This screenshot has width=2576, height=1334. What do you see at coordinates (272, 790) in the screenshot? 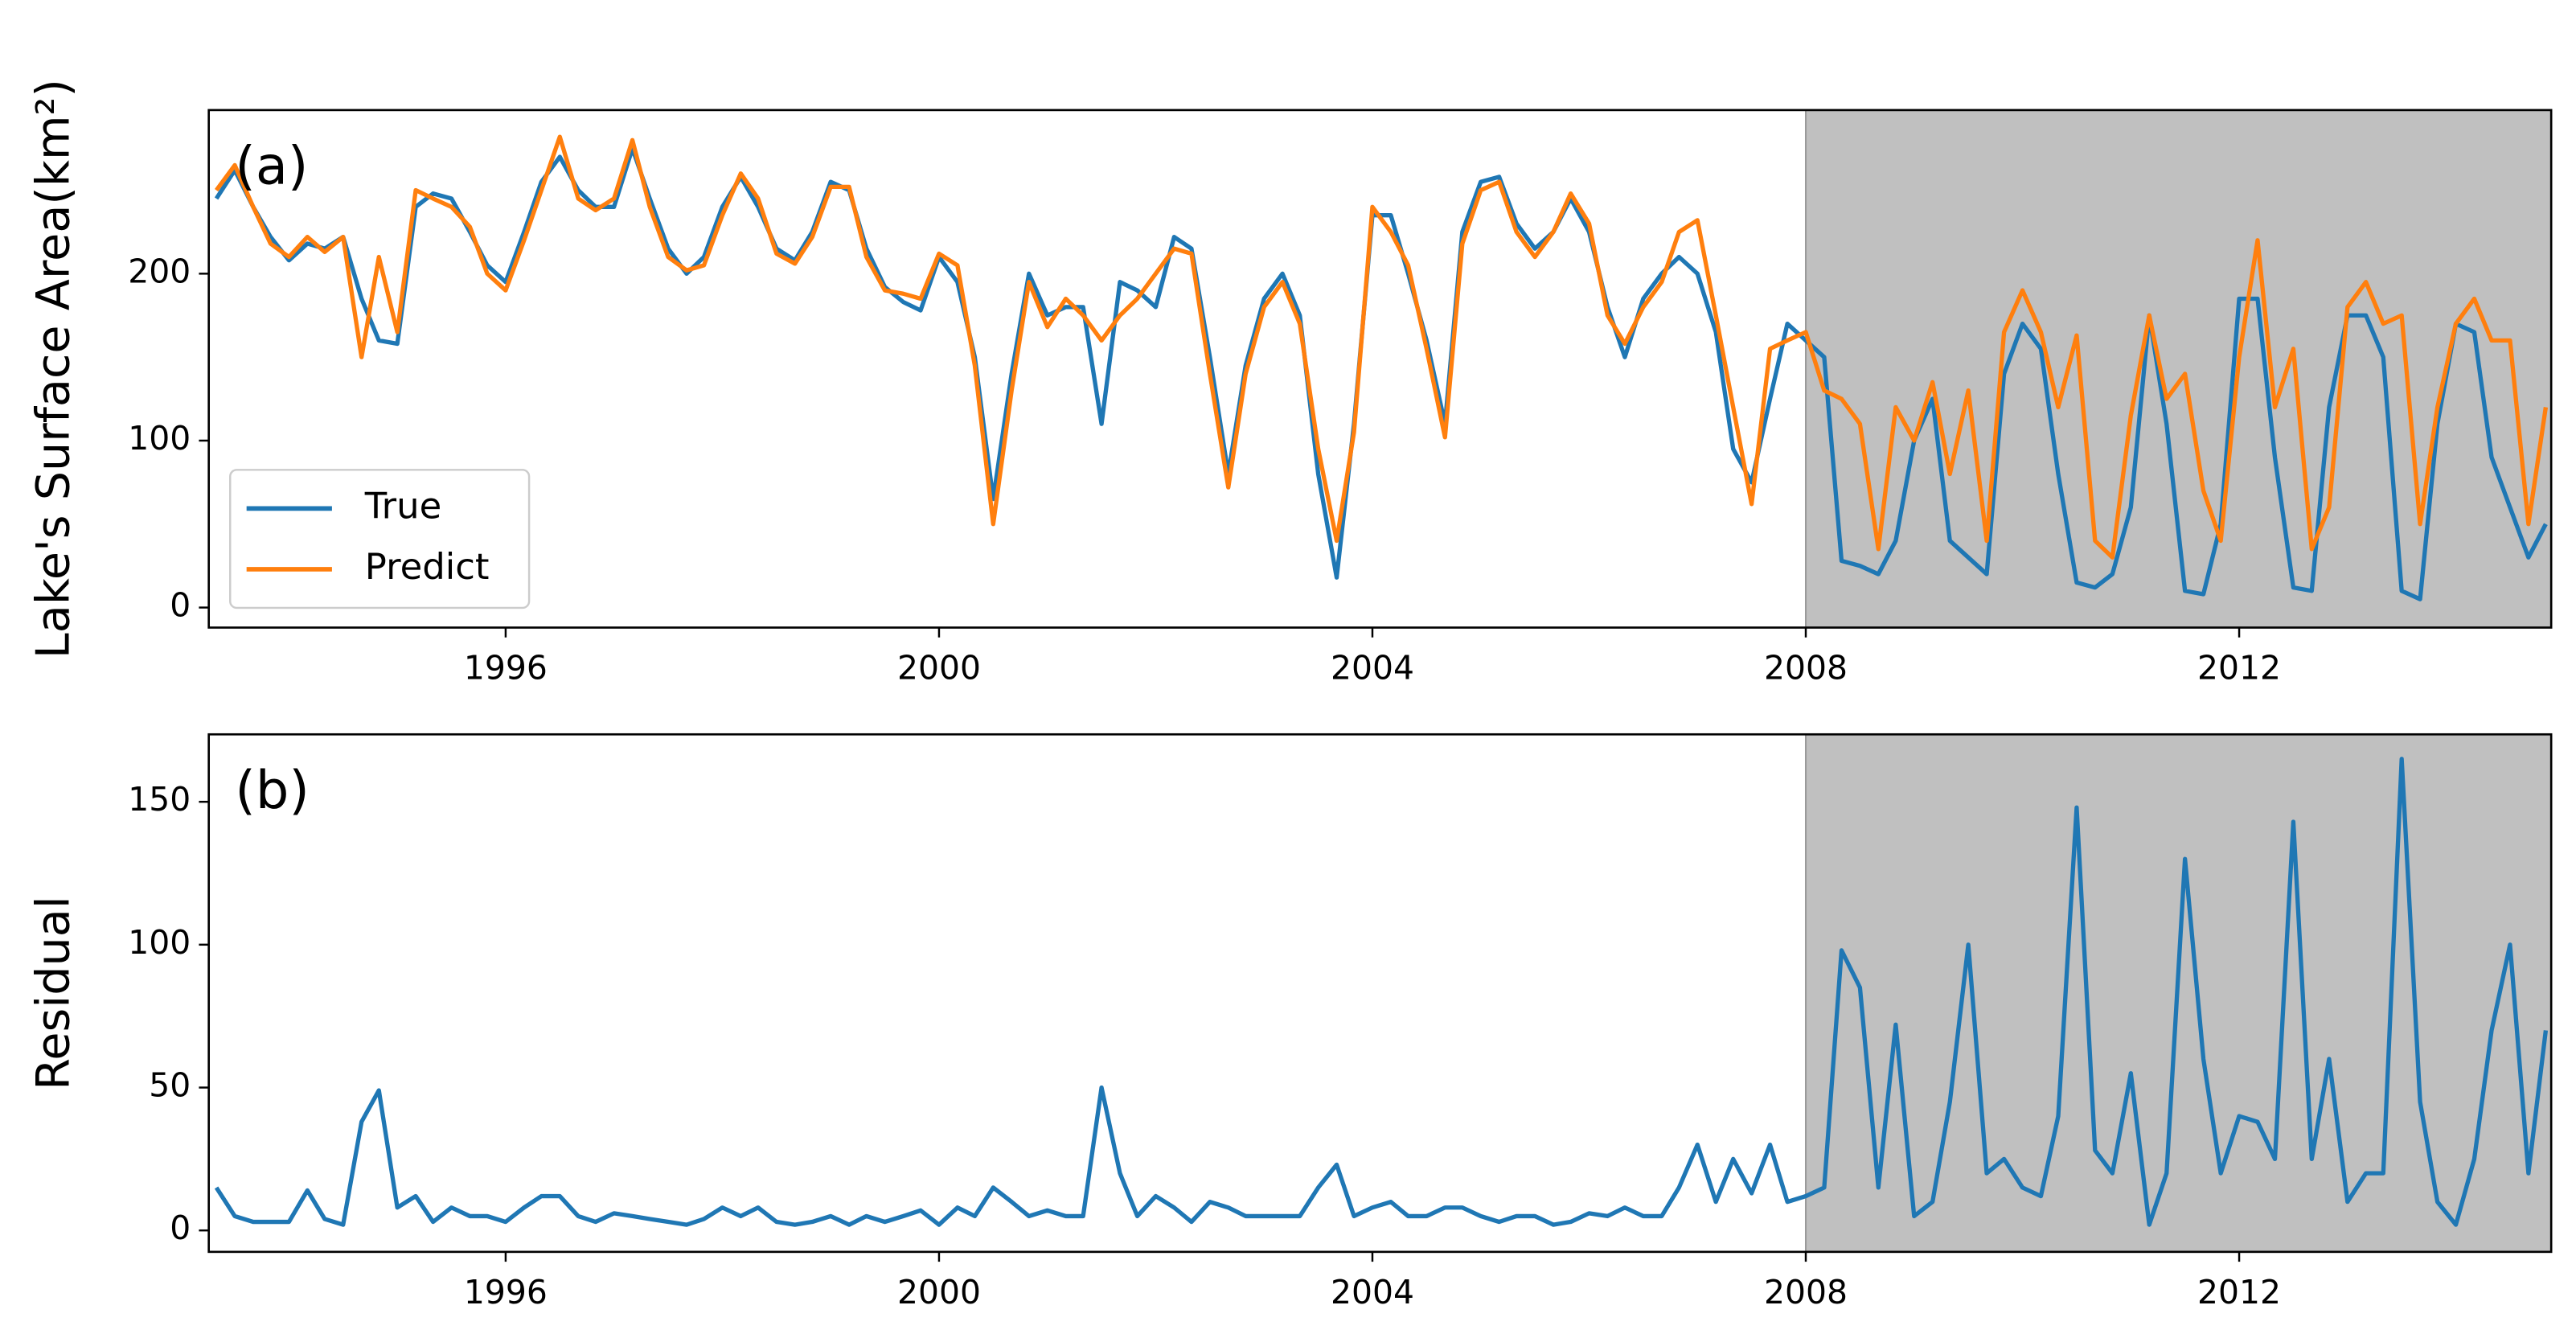
I see `panel-label: (b)` at bounding box center [272, 790].